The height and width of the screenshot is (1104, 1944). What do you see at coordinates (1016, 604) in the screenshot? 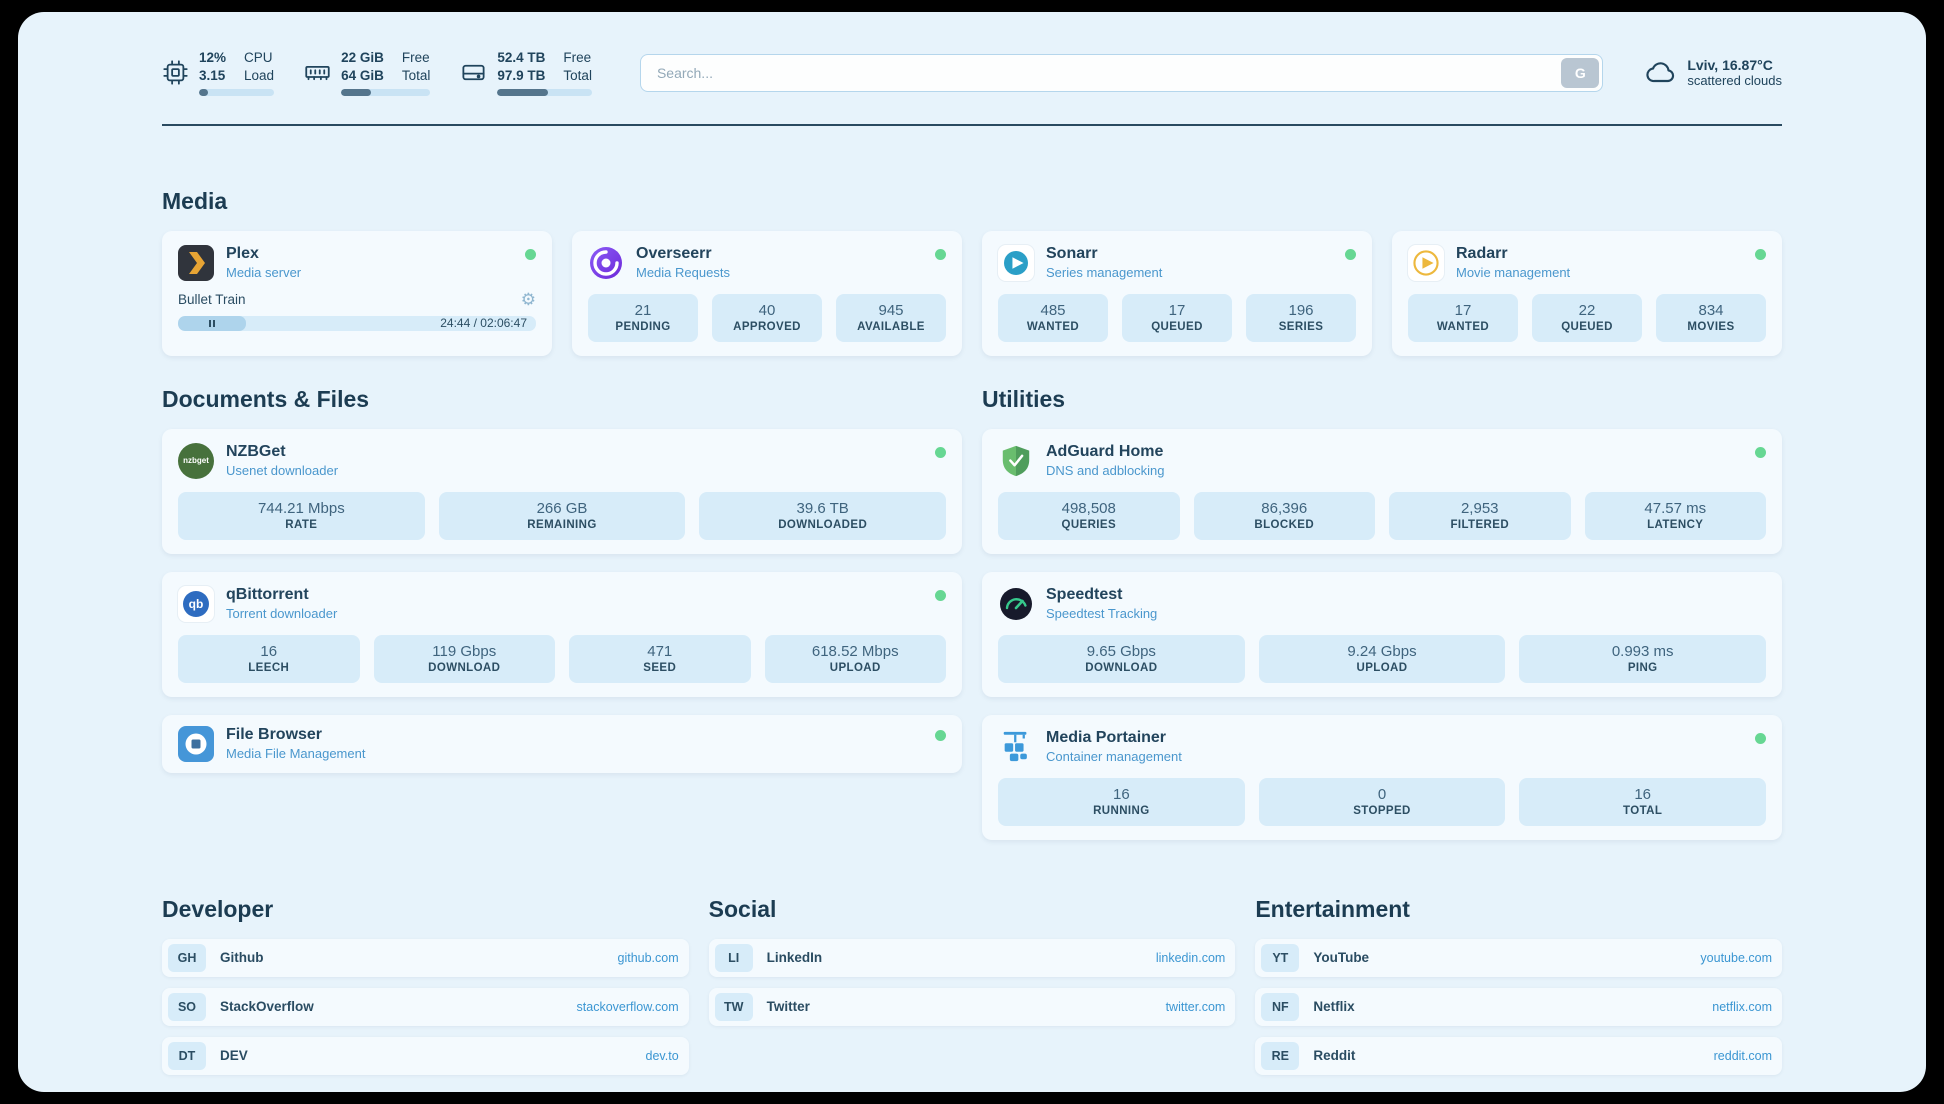
I see `speedtest-icon` at bounding box center [1016, 604].